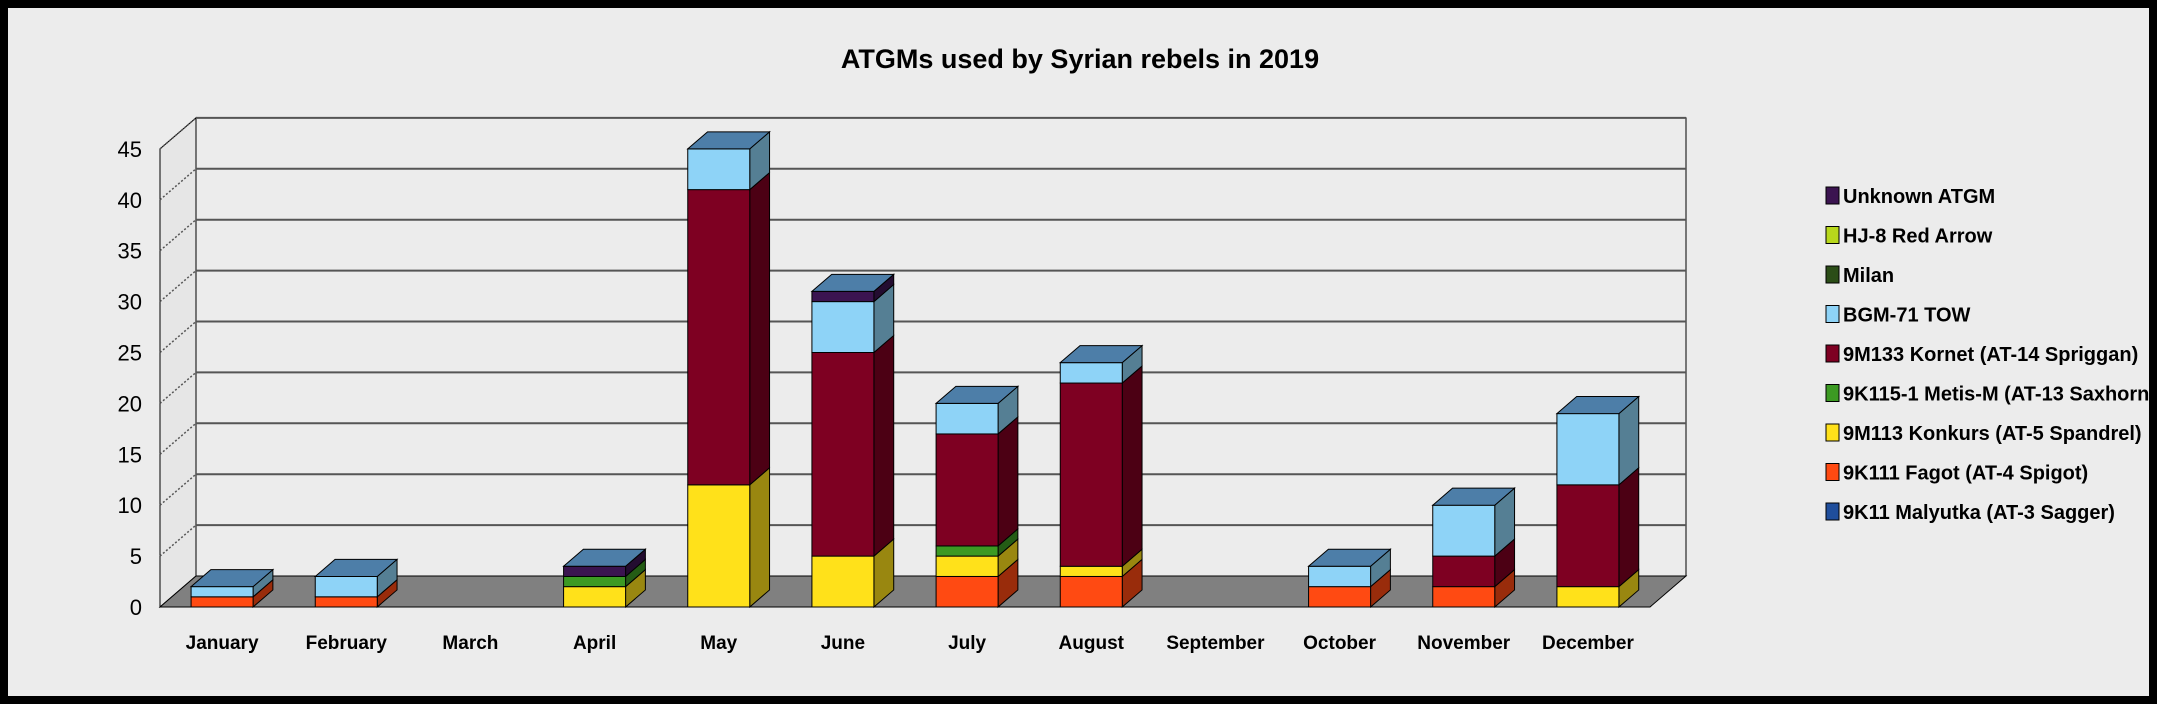  Describe the element at coordinates (1092, 643) in the screenshot. I see `x-tick-label: August` at that location.